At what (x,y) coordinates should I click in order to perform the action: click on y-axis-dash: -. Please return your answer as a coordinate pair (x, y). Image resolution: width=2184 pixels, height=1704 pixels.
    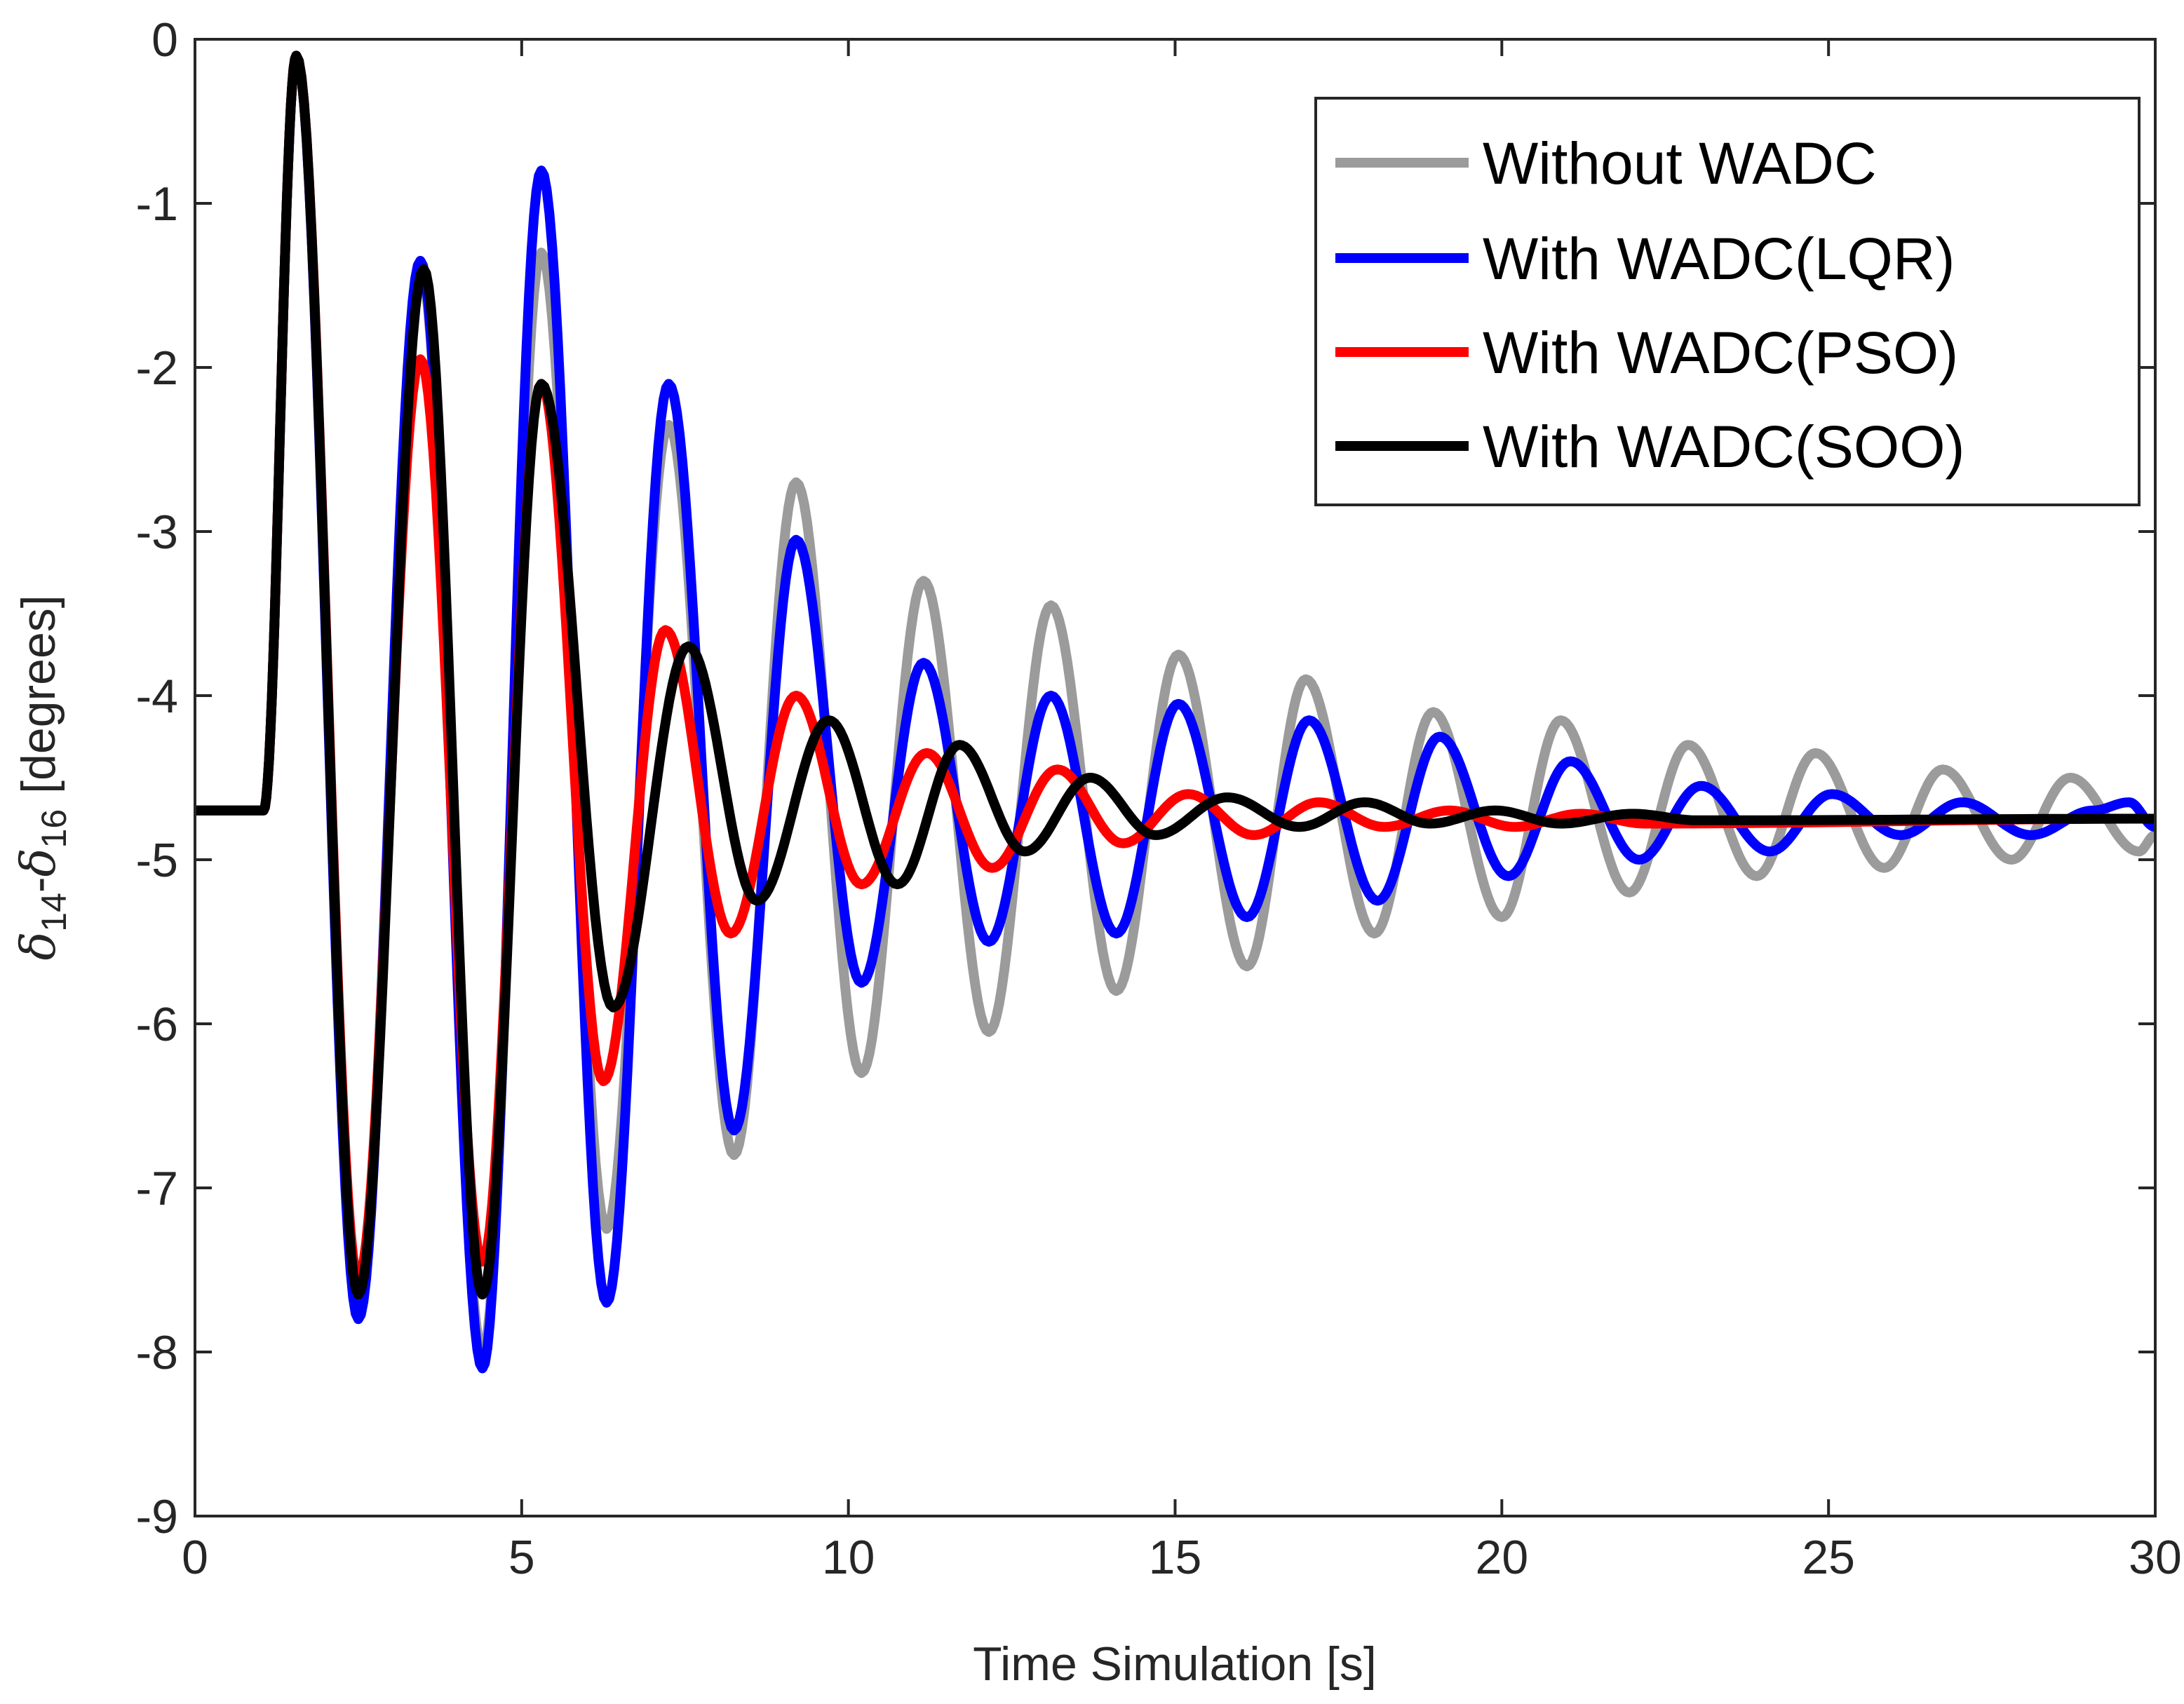
    Looking at the image, I should click on (38, 885).